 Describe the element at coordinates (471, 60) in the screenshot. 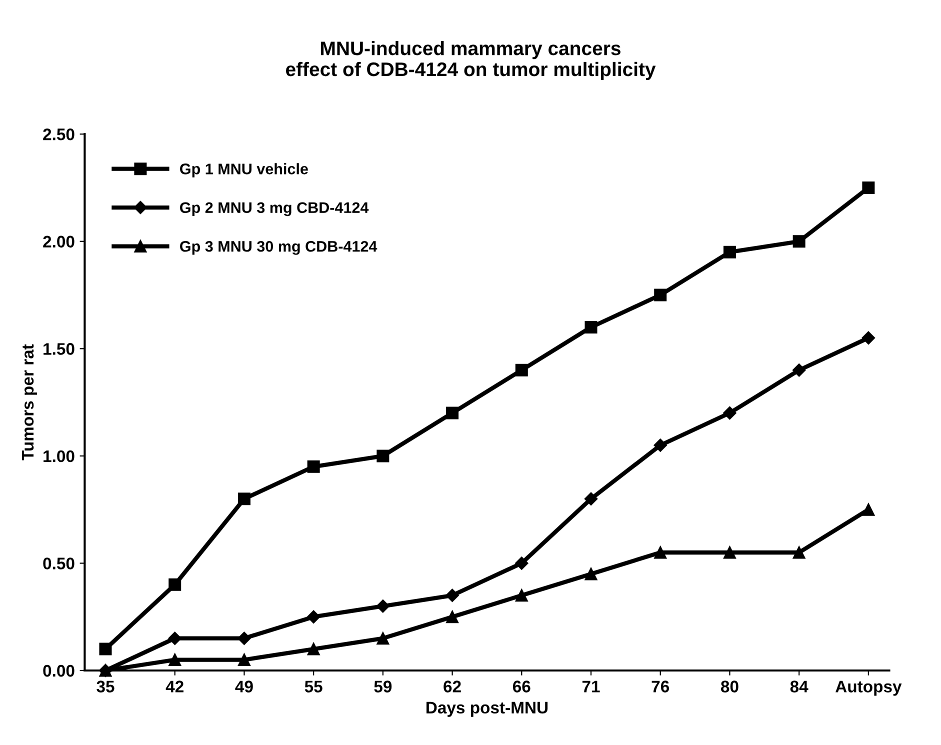

I see `chart-title: MNU-induced mammary cancers effect of CDB-4124 on tumor multiplicity` at that location.